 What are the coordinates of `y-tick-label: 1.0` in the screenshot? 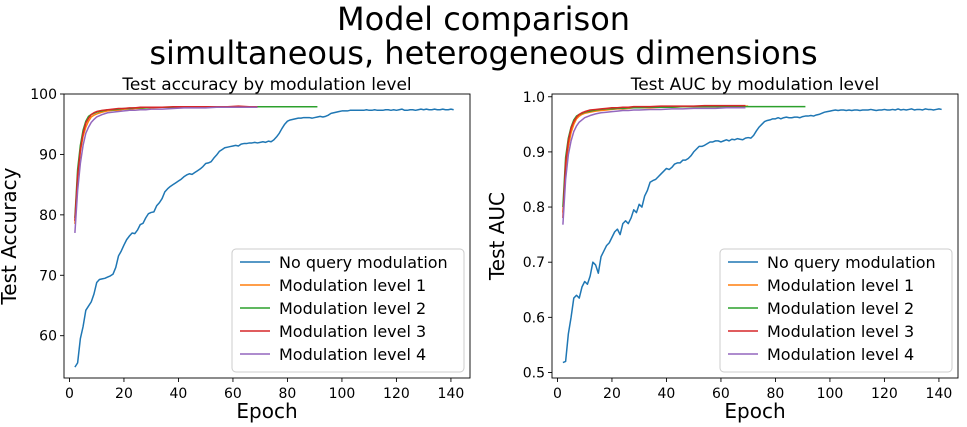 It's located at (534, 98).